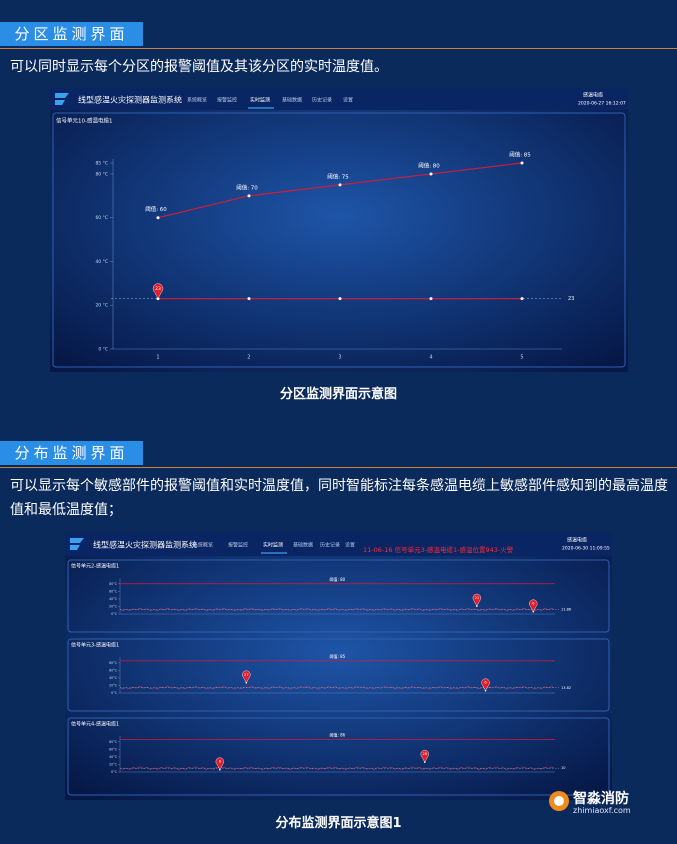 The image size is (677, 844). I want to click on threshold-label: 阈值: 60, so click(156, 209).